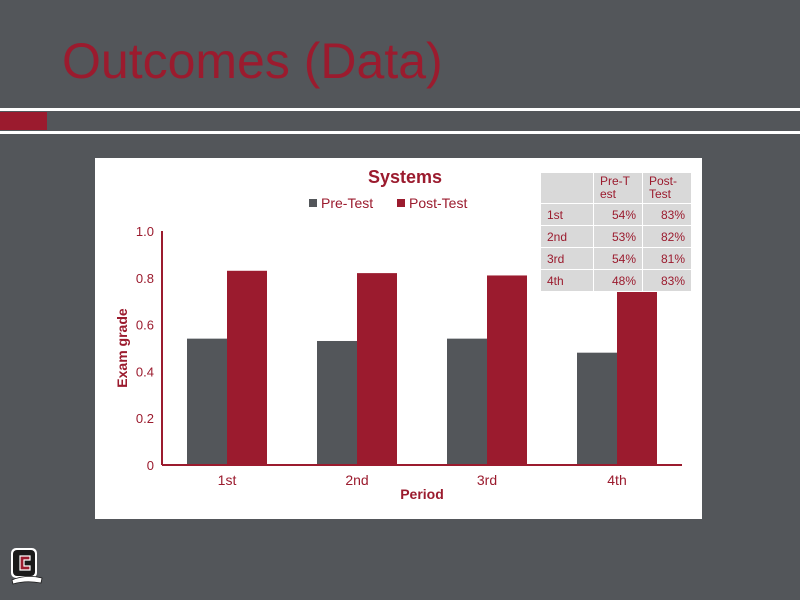  I want to click on y-tick-label: 0.8, so click(145, 278).